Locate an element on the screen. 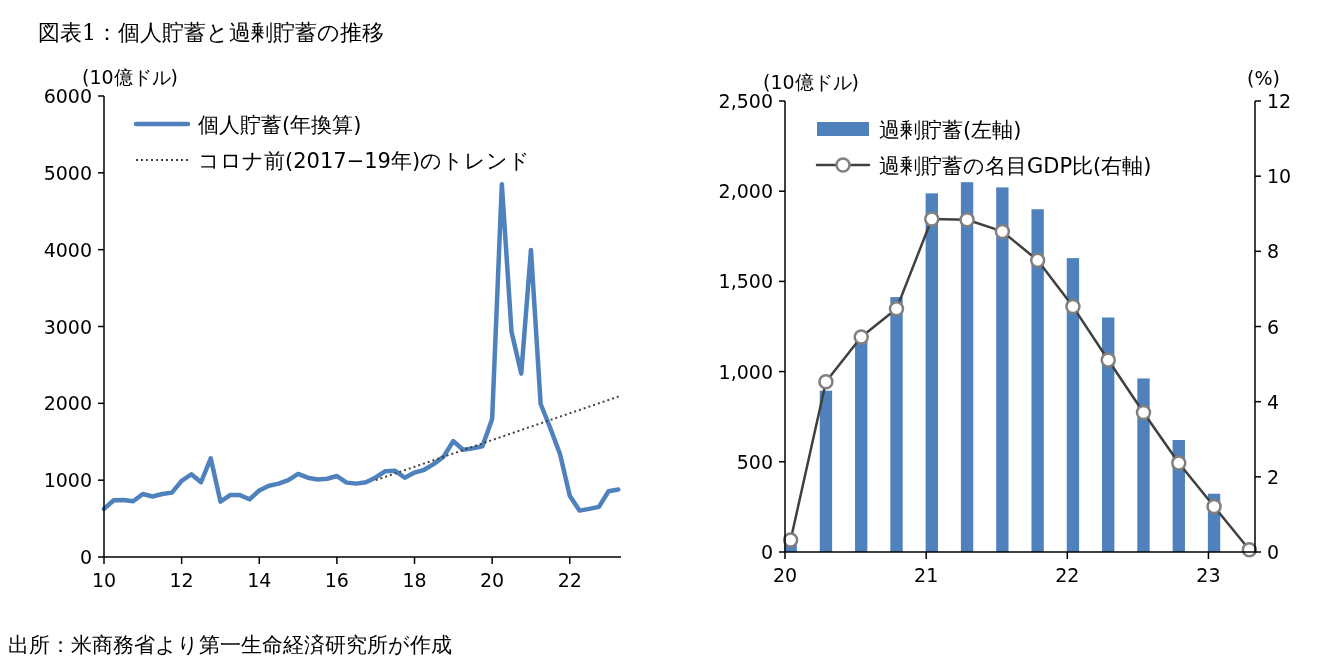 The width and height of the screenshot is (1326, 662). x-tick-label: 16 is located at coordinates (336, 580).